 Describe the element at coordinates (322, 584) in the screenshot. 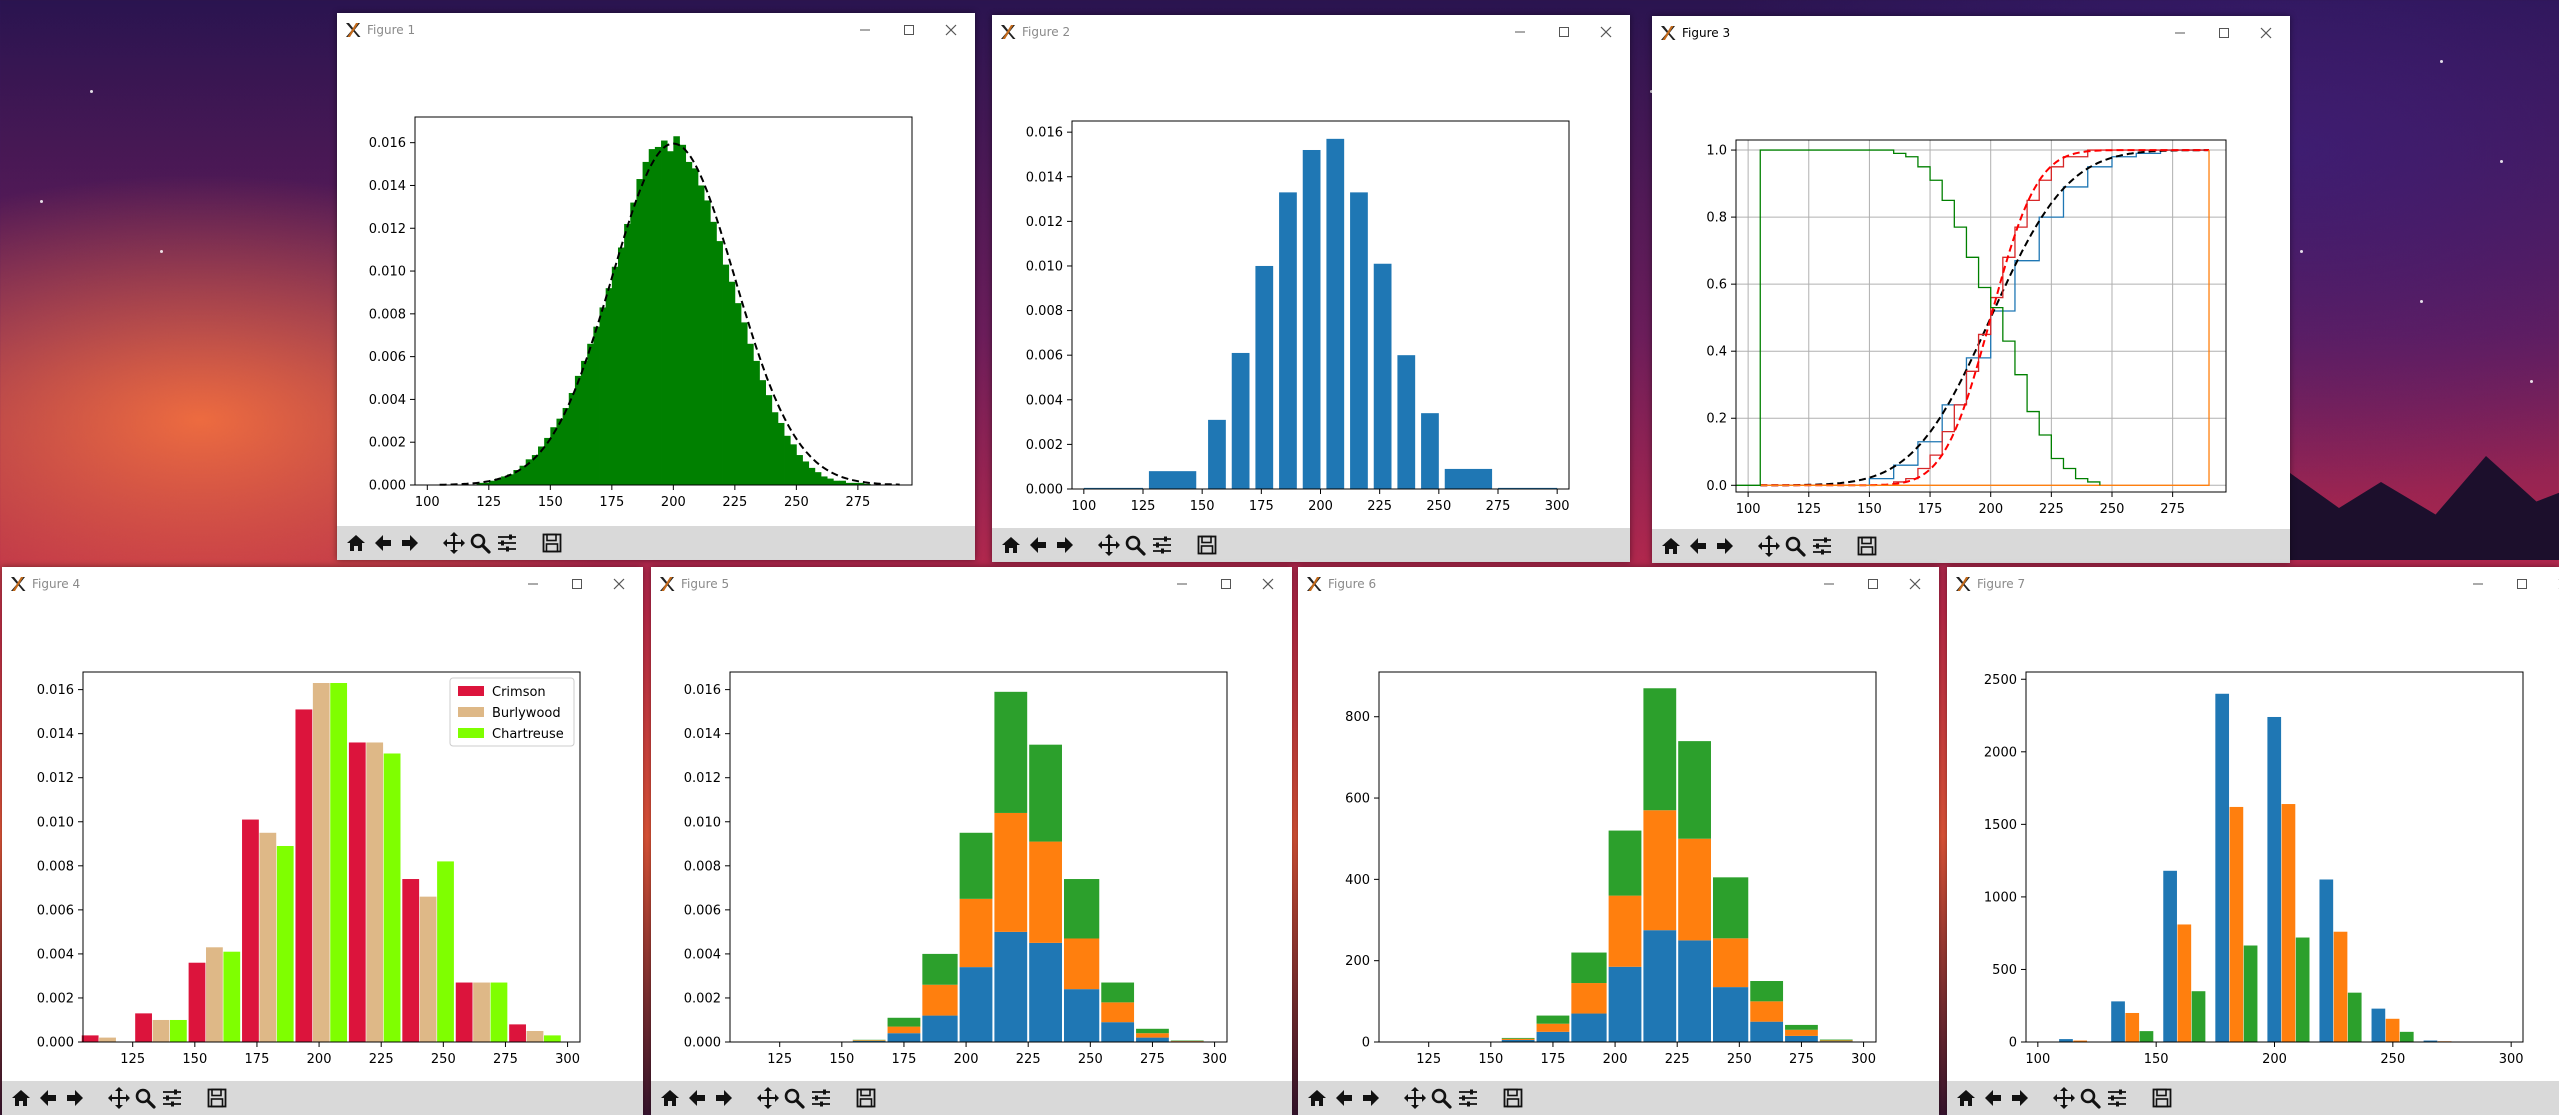

I see `title-bar: Figure 4` at that location.